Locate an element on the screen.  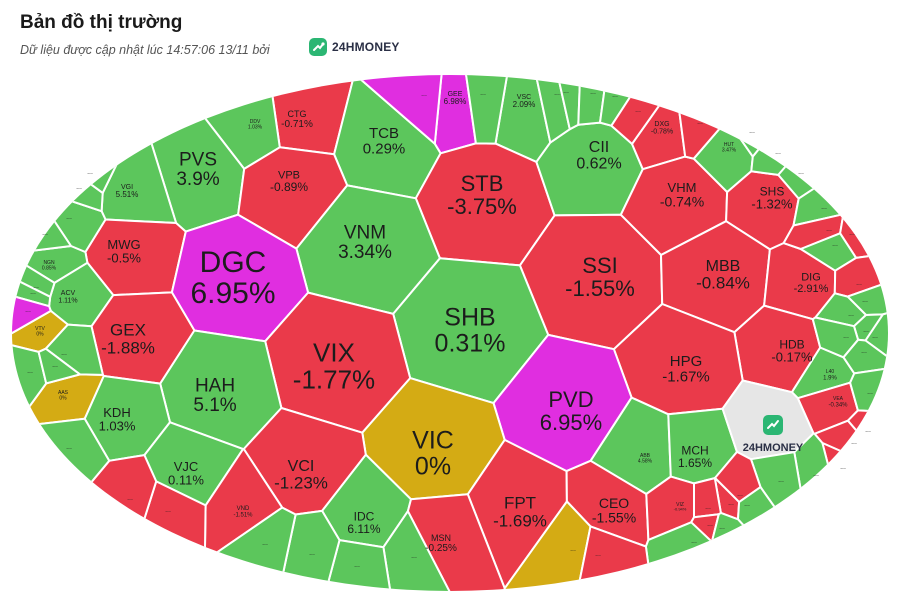
stock-code-label: VPB is located at coordinates (289, 175).